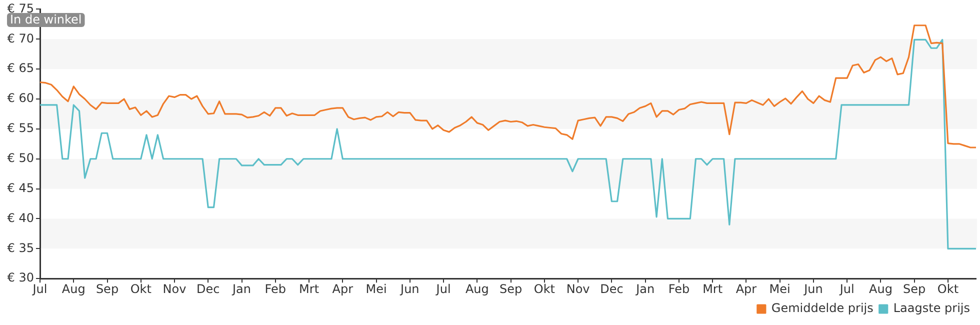  Describe the element at coordinates (20, 38) in the screenshot. I see `y-tick-label: € 70` at that location.